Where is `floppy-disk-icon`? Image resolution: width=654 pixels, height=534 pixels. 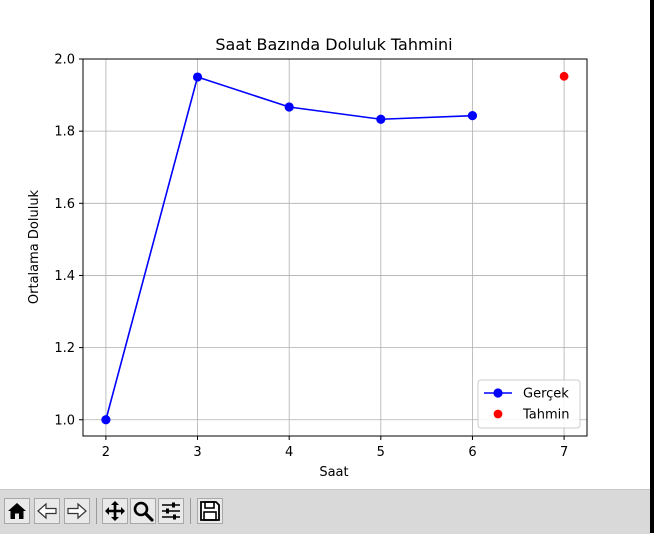
floppy-disk-icon is located at coordinates (210, 511).